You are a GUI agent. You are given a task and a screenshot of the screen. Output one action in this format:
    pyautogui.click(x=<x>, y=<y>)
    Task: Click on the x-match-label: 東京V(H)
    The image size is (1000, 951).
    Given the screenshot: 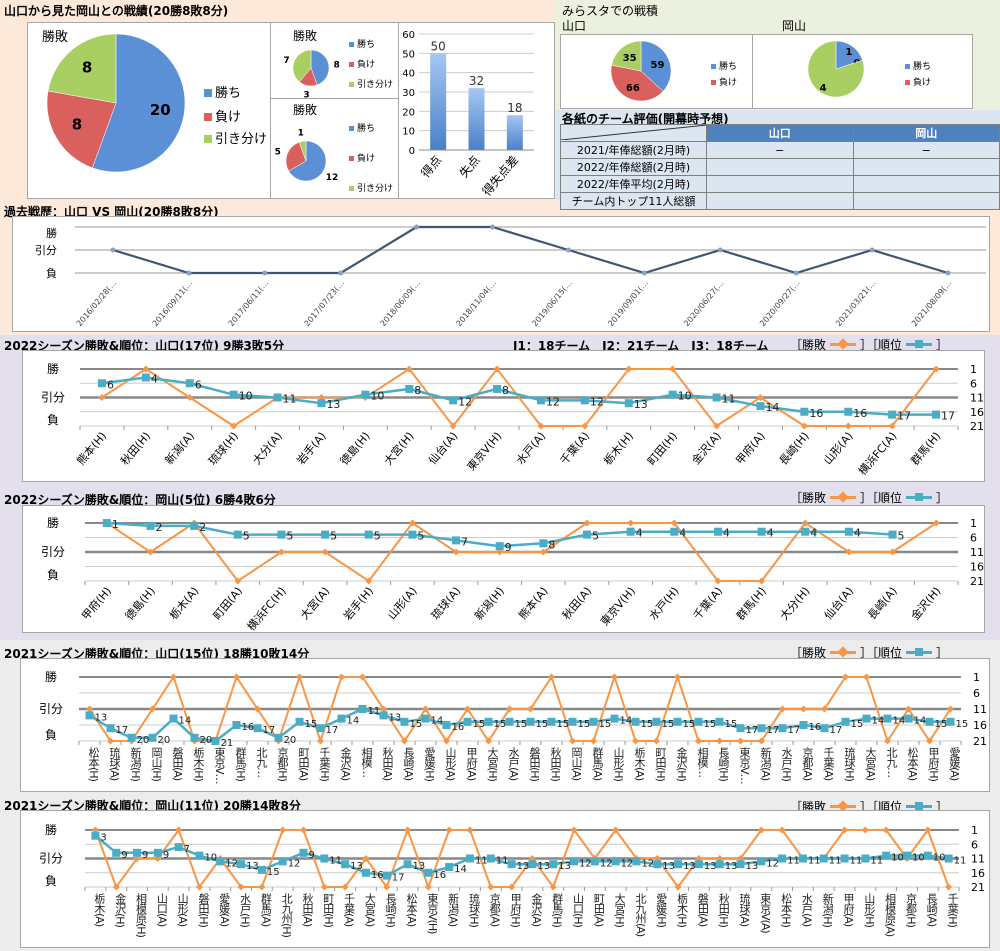 What is the action you would take?
    pyautogui.click(x=484, y=451)
    